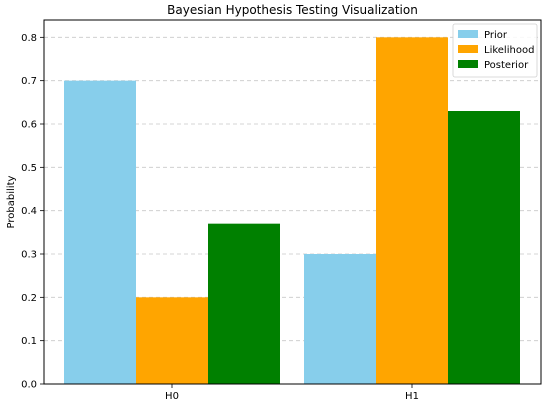 The height and width of the screenshot is (405, 550). I want to click on legend-label: Posterior, so click(506, 65).